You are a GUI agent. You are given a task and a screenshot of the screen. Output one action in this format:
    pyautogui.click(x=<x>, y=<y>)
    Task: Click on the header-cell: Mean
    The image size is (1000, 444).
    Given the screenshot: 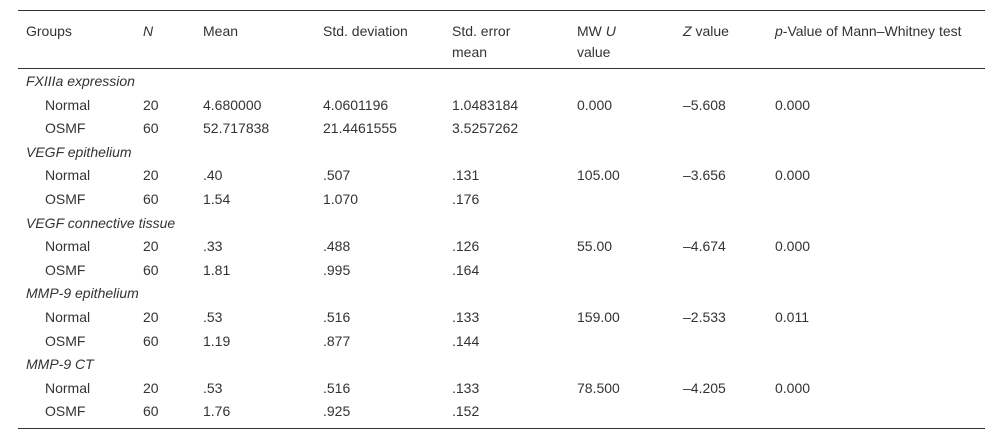 What is the action you would take?
    pyautogui.click(x=221, y=31)
    